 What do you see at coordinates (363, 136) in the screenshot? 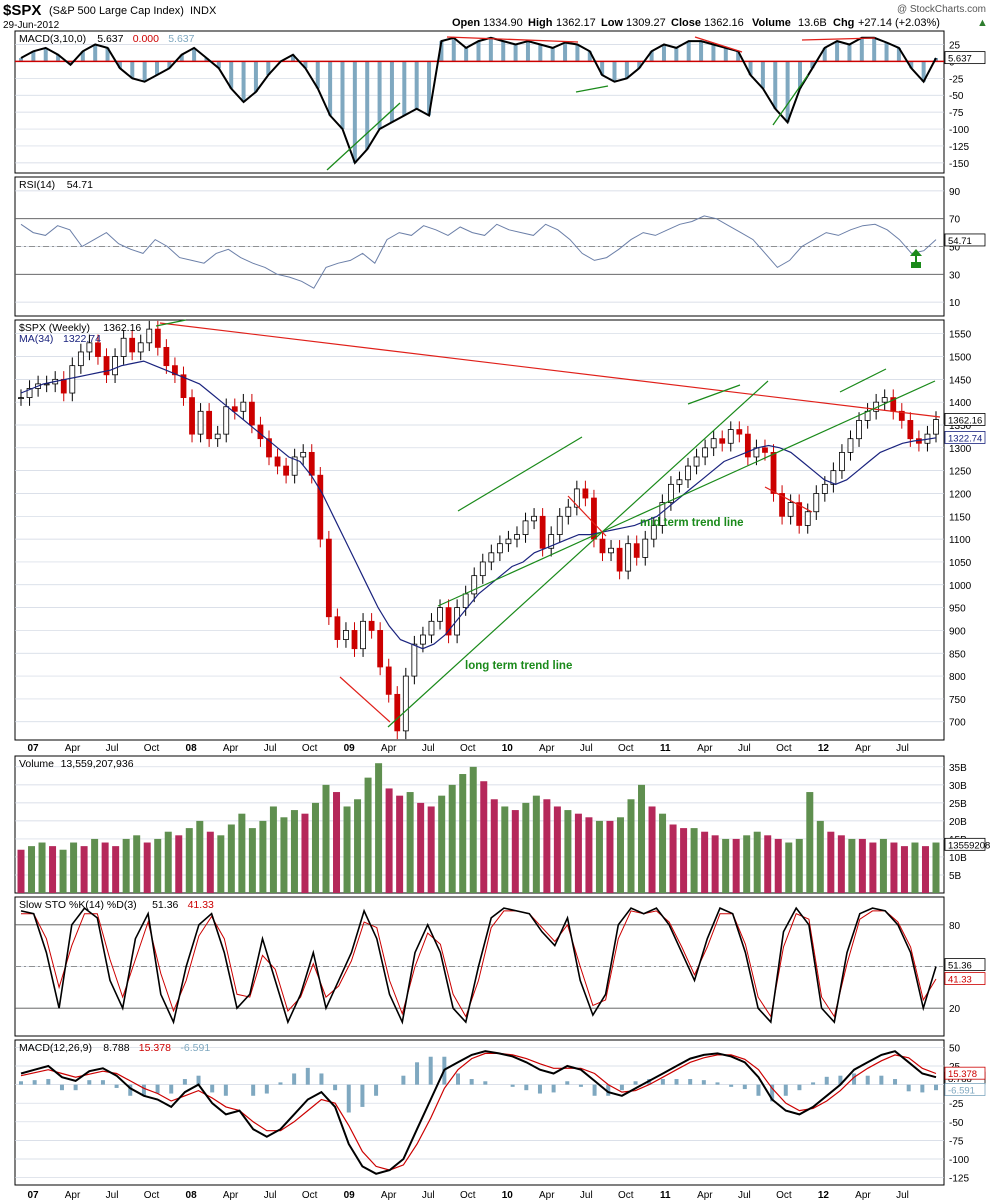
I see `divergence-arrow-green` at bounding box center [363, 136].